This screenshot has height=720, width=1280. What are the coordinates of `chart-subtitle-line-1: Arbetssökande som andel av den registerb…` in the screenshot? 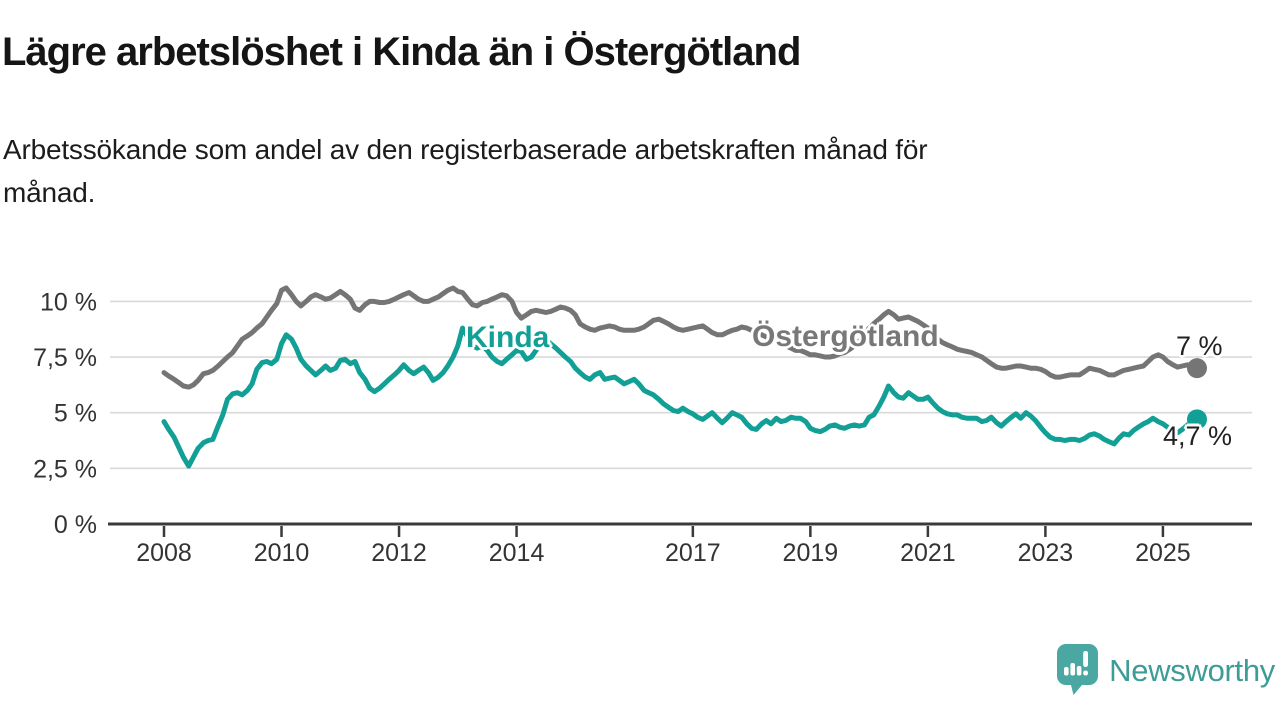 It's located at (465, 149).